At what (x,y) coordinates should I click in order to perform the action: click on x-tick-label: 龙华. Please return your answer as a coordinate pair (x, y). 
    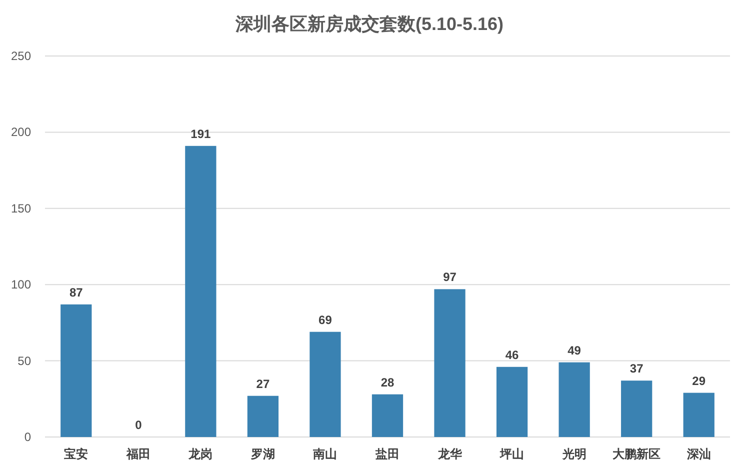
    Looking at the image, I should click on (449, 454).